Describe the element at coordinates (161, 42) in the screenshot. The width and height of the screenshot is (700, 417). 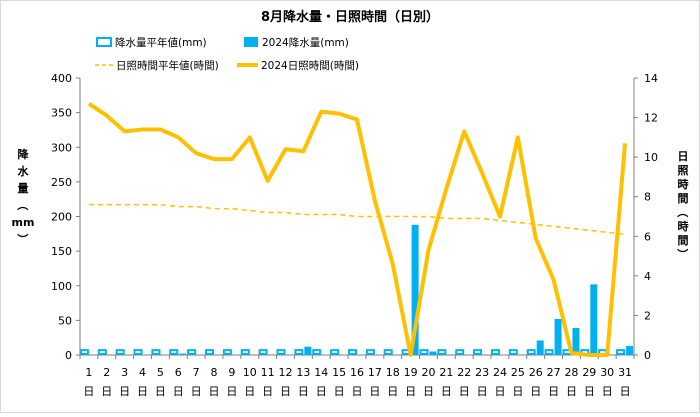
I see `legend-label-rain-normal: 降水量平年値(mm)` at that location.